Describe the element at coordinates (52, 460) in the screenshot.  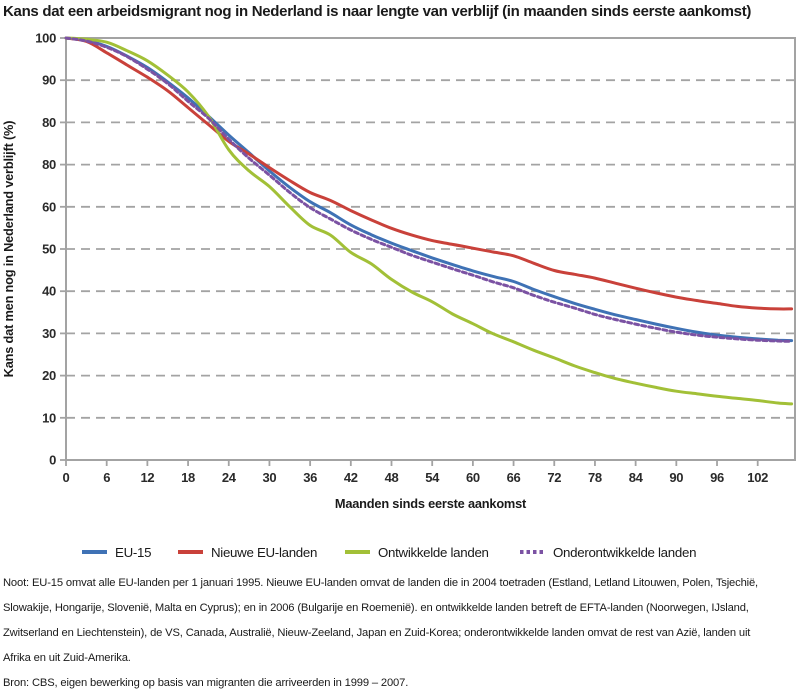
I see `y-tick-label: 0` at that location.